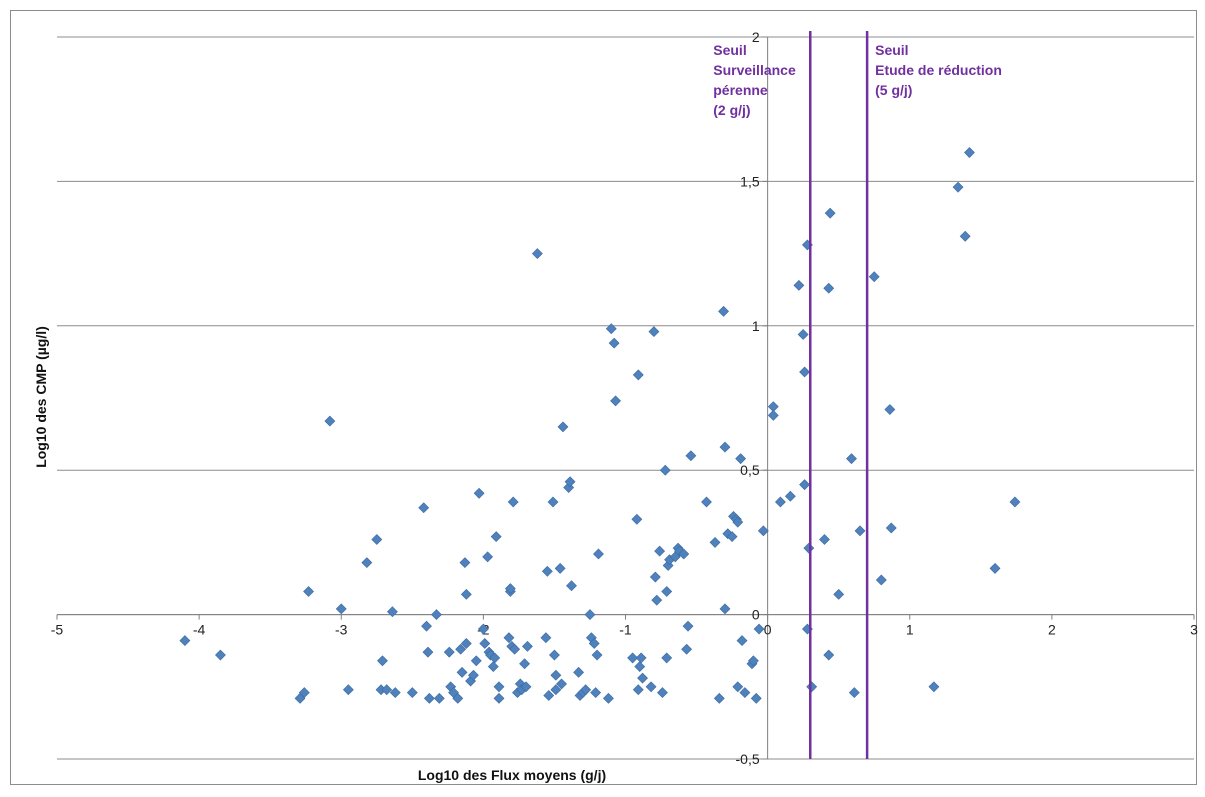  Describe the element at coordinates (731, 110) in the screenshot. I see `threshold-label-0-line-3: (2 g/j)` at that location.